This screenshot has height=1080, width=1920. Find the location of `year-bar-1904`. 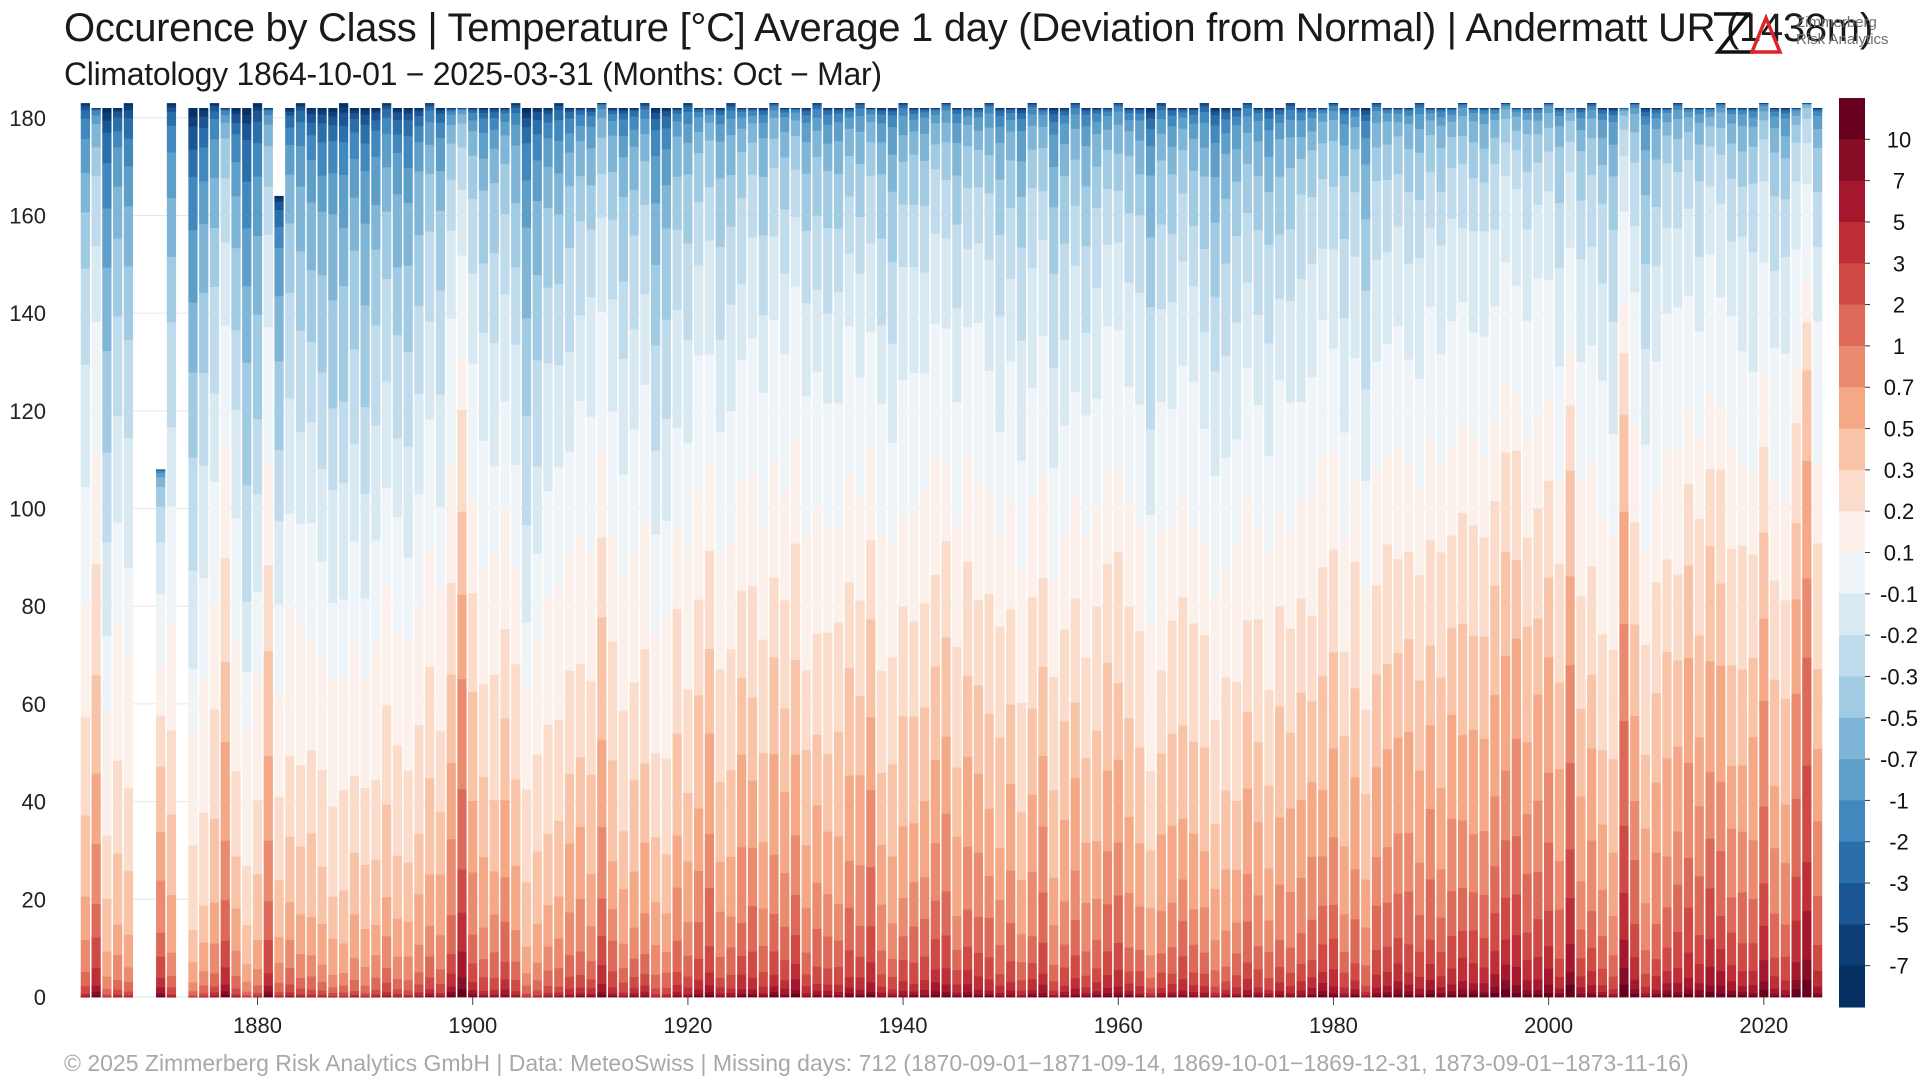

year-bar-1904 is located at coordinates (516, 550).